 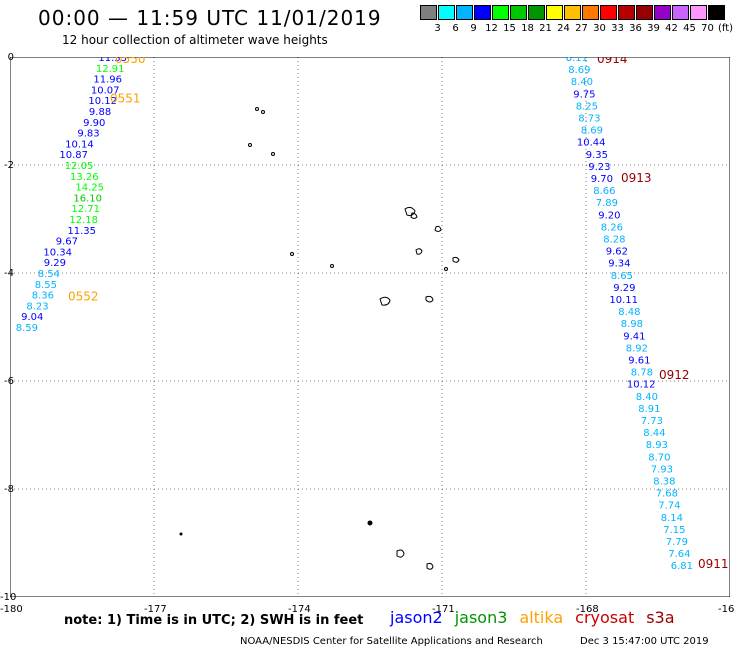 I want to click on colorbar-unit: (ft), so click(x=726, y=28).